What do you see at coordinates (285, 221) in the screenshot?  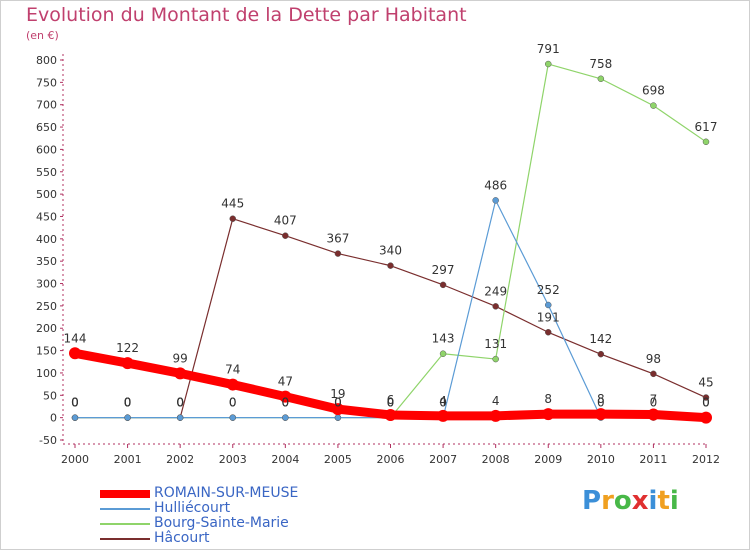 I see `data-label: 407` at bounding box center [285, 221].